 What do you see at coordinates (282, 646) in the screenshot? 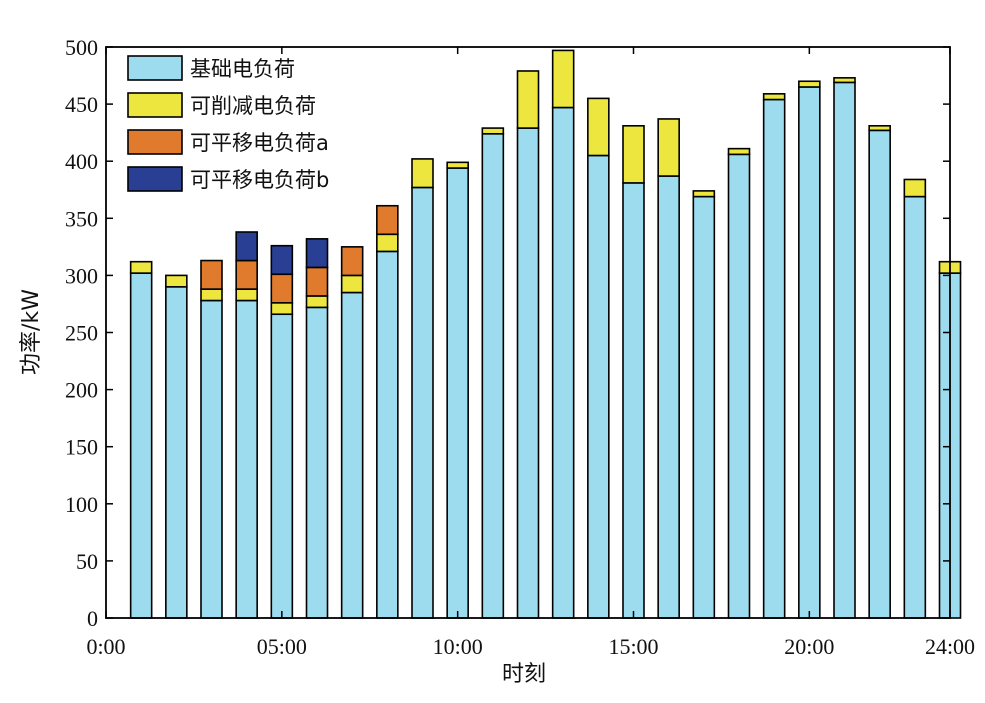
I see `x-tick-label: 05:00` at bounding box center [282, 646].